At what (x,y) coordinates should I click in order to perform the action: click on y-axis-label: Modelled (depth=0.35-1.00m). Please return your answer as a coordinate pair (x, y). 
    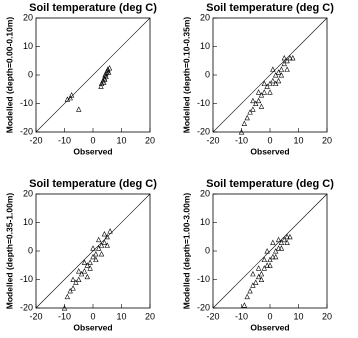
    Looking at the image, I should click on (9, 251).